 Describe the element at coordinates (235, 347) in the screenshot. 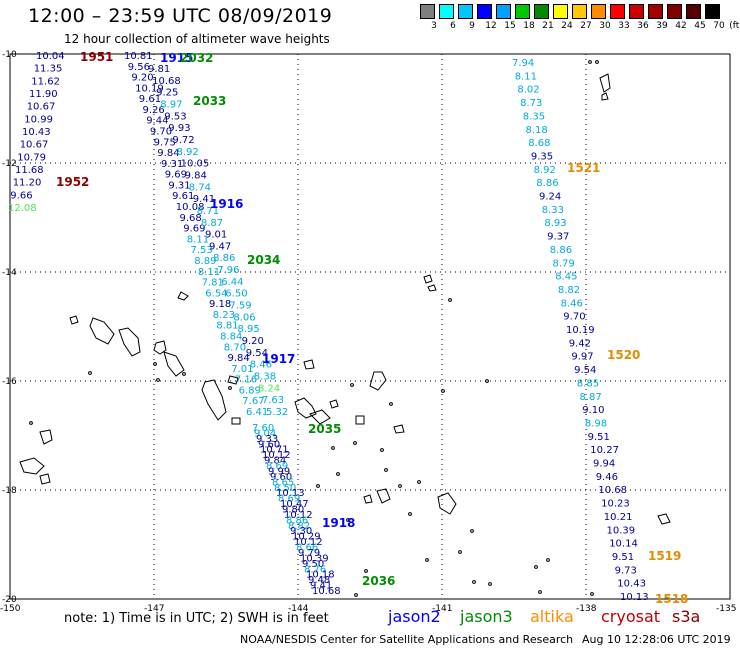

I see `wave-height-value: 8.70` at that location.